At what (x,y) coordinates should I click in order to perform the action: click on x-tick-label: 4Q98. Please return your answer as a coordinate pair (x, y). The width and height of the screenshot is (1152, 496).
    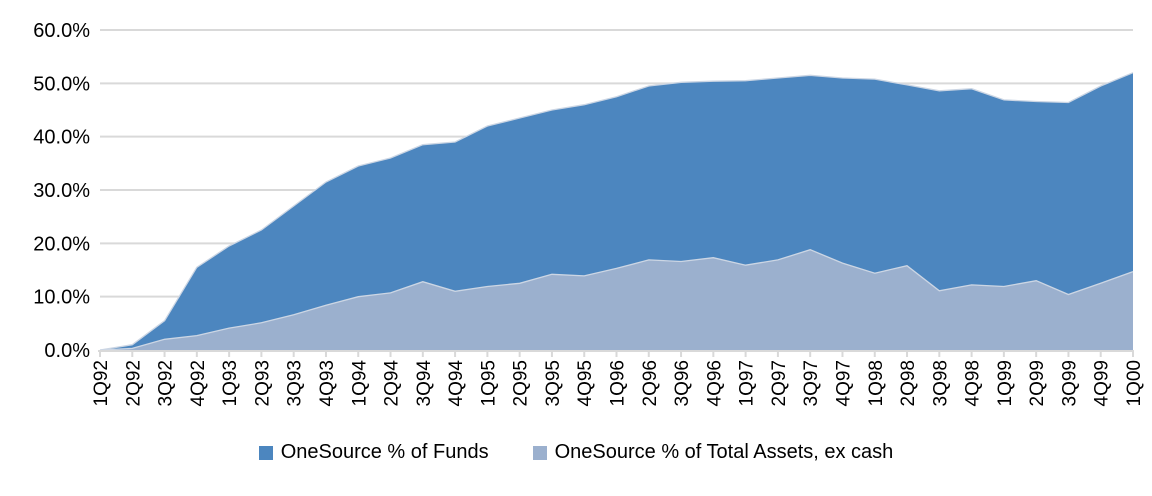
    Looking at the image, I should click on (973, 383).